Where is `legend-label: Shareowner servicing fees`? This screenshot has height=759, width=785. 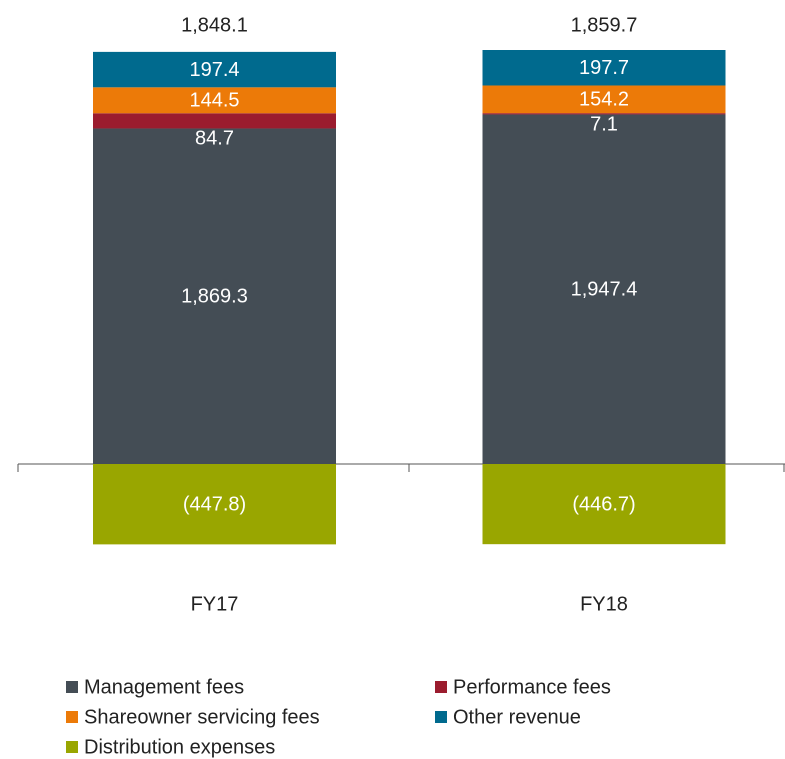
legend-label: Shareowner servicing fees is located at coordinates (202, 717).